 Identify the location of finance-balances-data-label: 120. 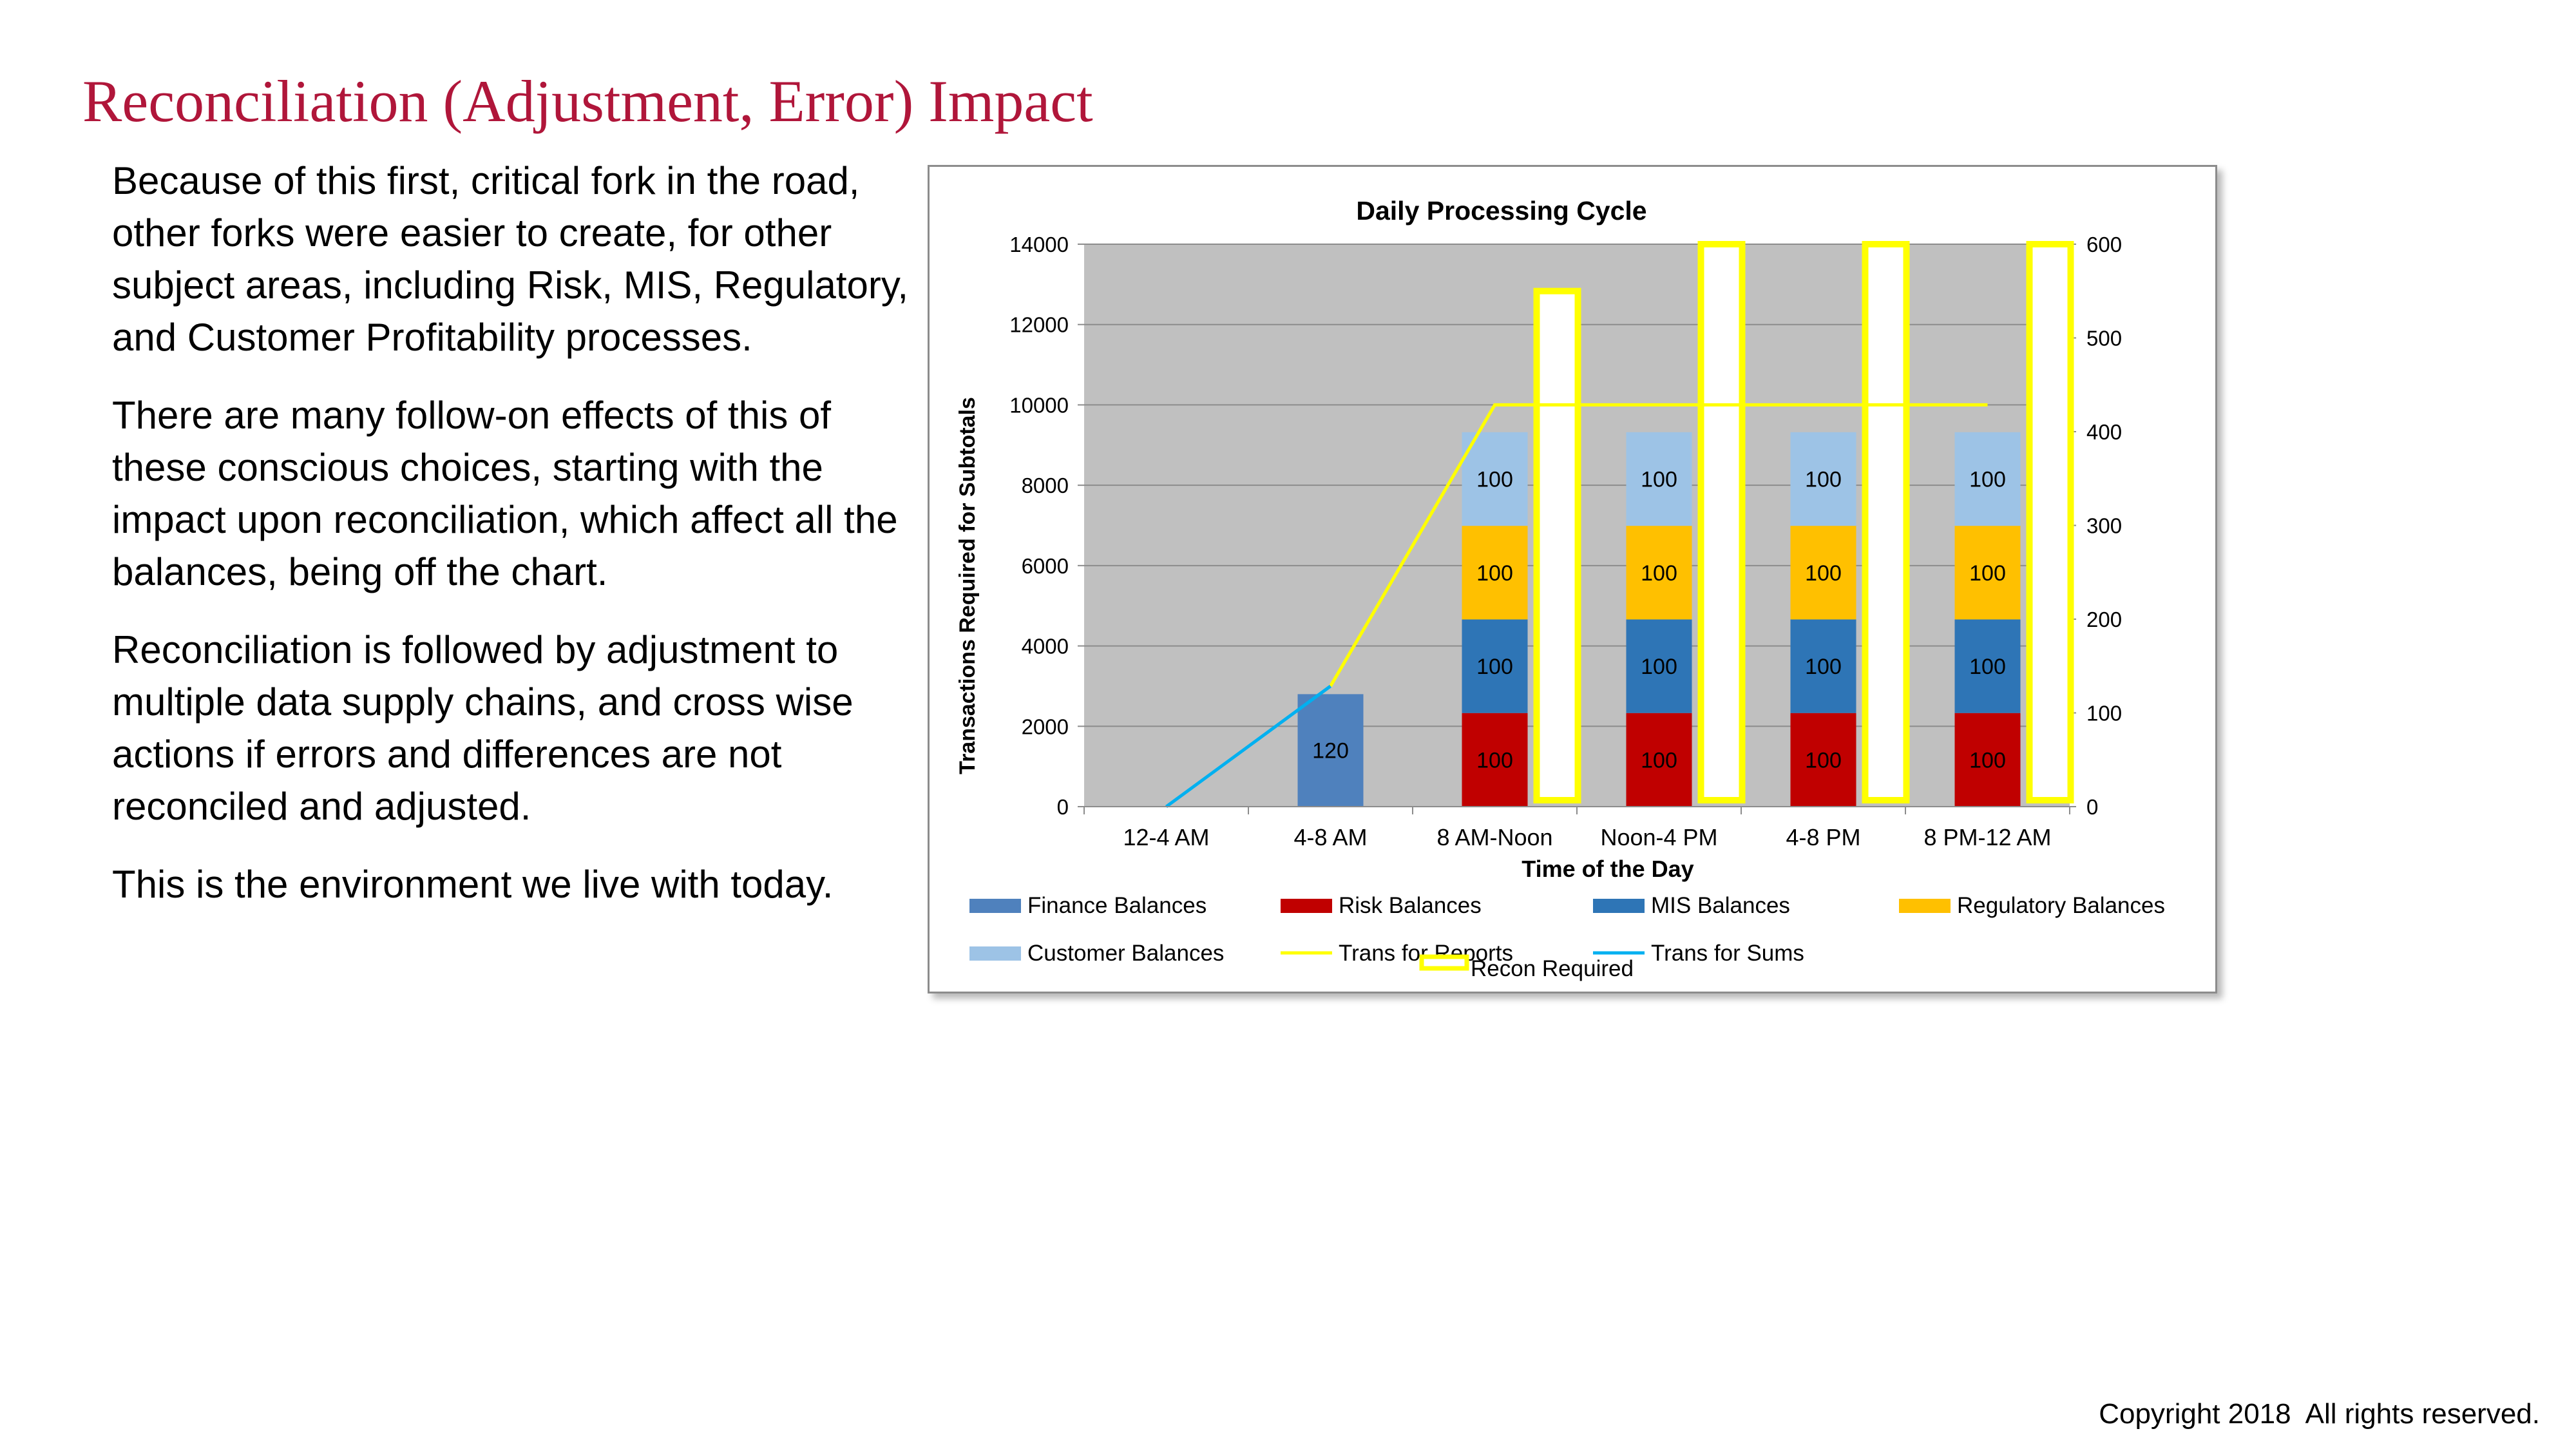
(1330, 751).